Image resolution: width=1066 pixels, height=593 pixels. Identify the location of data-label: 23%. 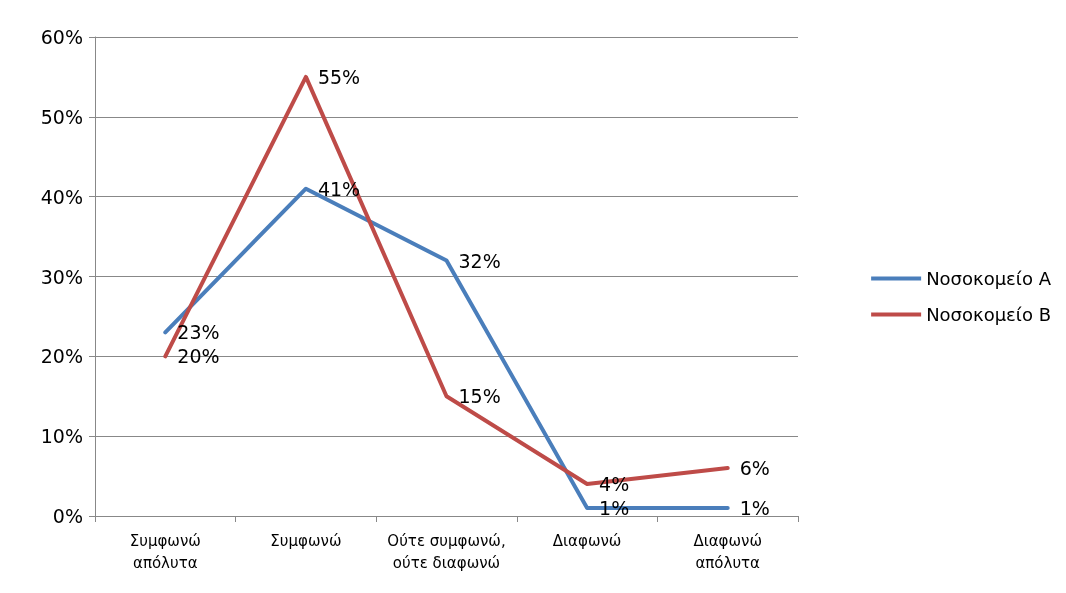
(198, 332).